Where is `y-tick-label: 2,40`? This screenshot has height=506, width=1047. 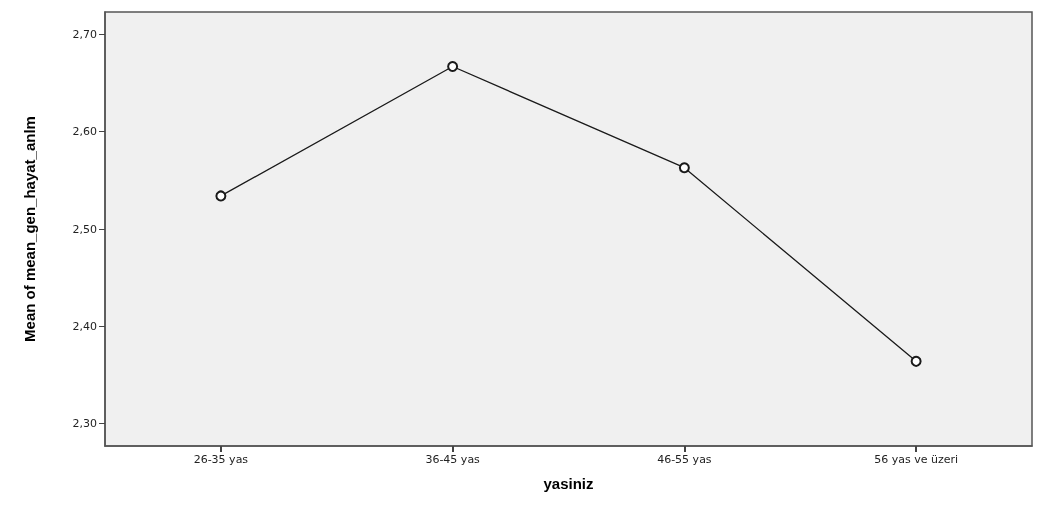 y-tick-label: 2,40 is located at coordinates (84, 326).